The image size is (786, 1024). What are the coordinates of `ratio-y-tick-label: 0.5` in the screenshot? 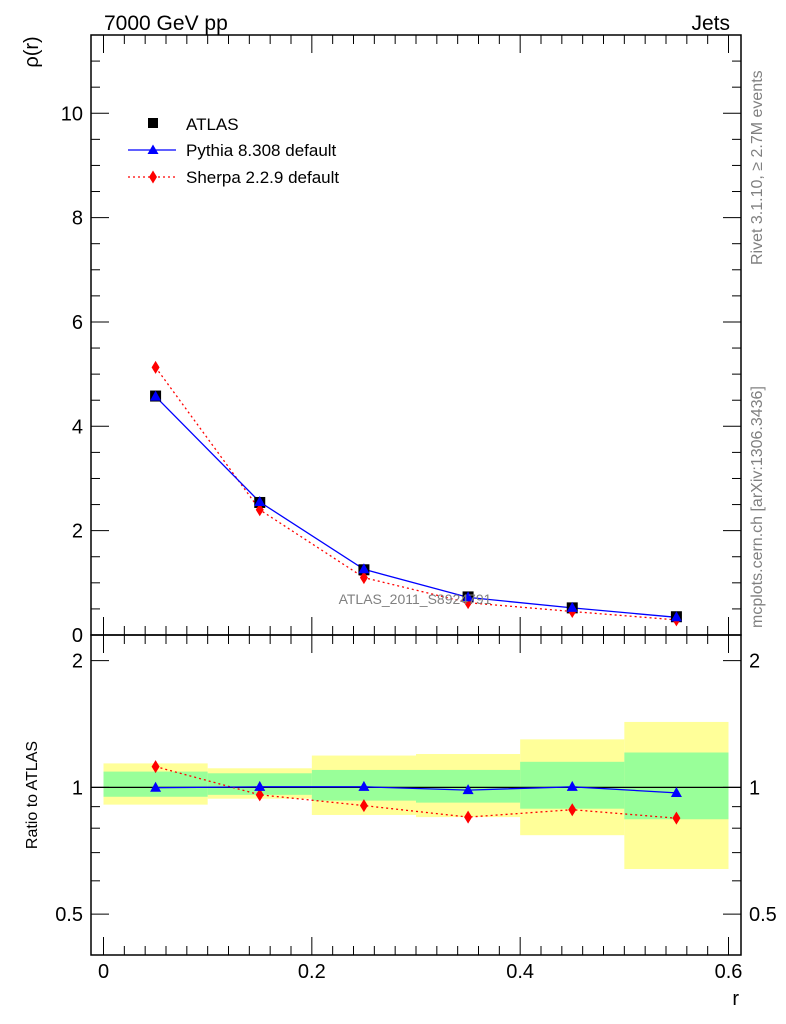 It's located at (69, 915).